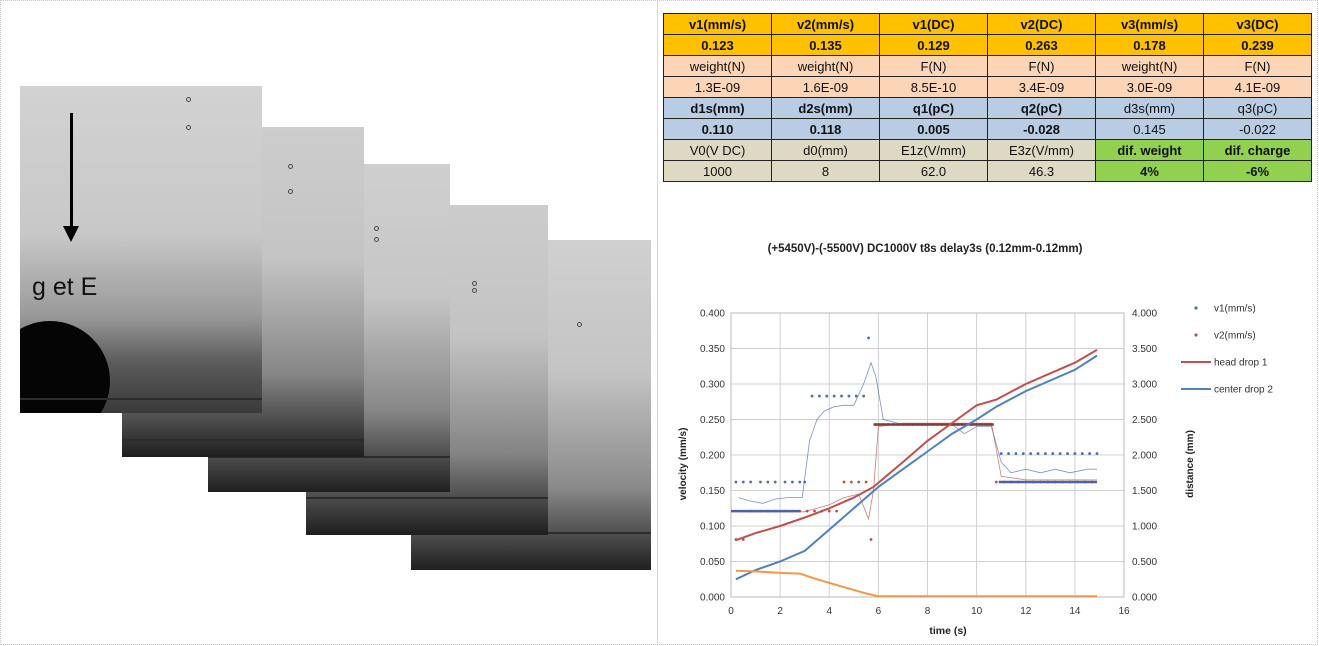 The width and height of the screenshot is (1319, 646). Describe the element at coordinates (1124, 611) in the screenshot. I see `x-tick-label: 16` at that location.